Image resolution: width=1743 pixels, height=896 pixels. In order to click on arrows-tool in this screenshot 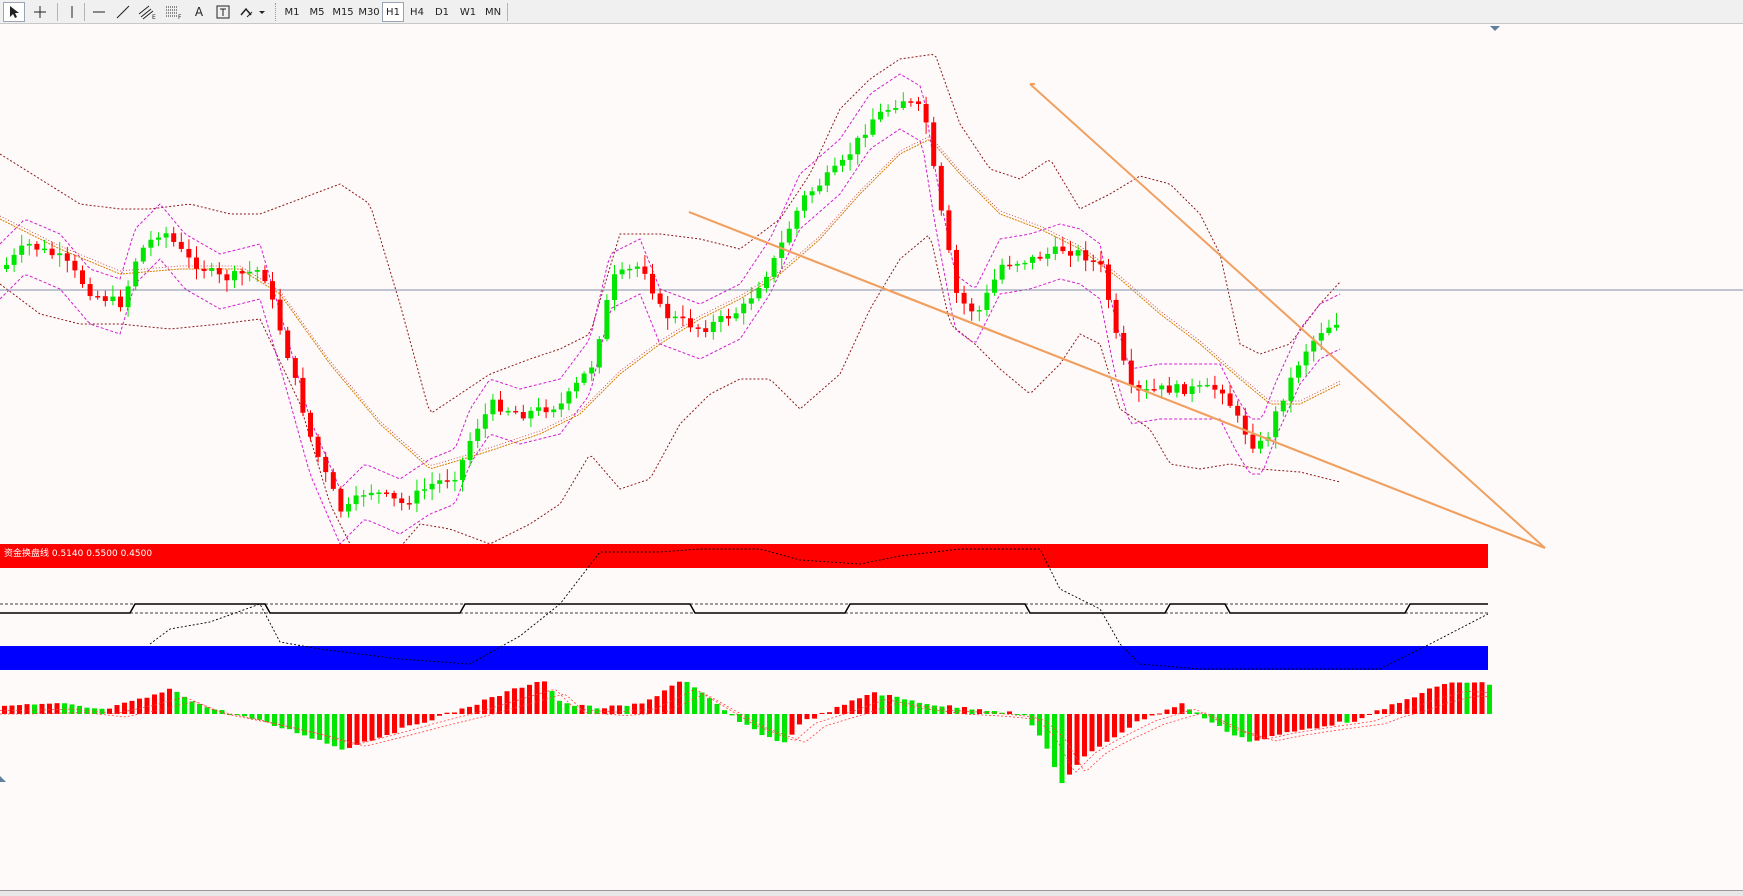, I will do `click(253, 12)`.